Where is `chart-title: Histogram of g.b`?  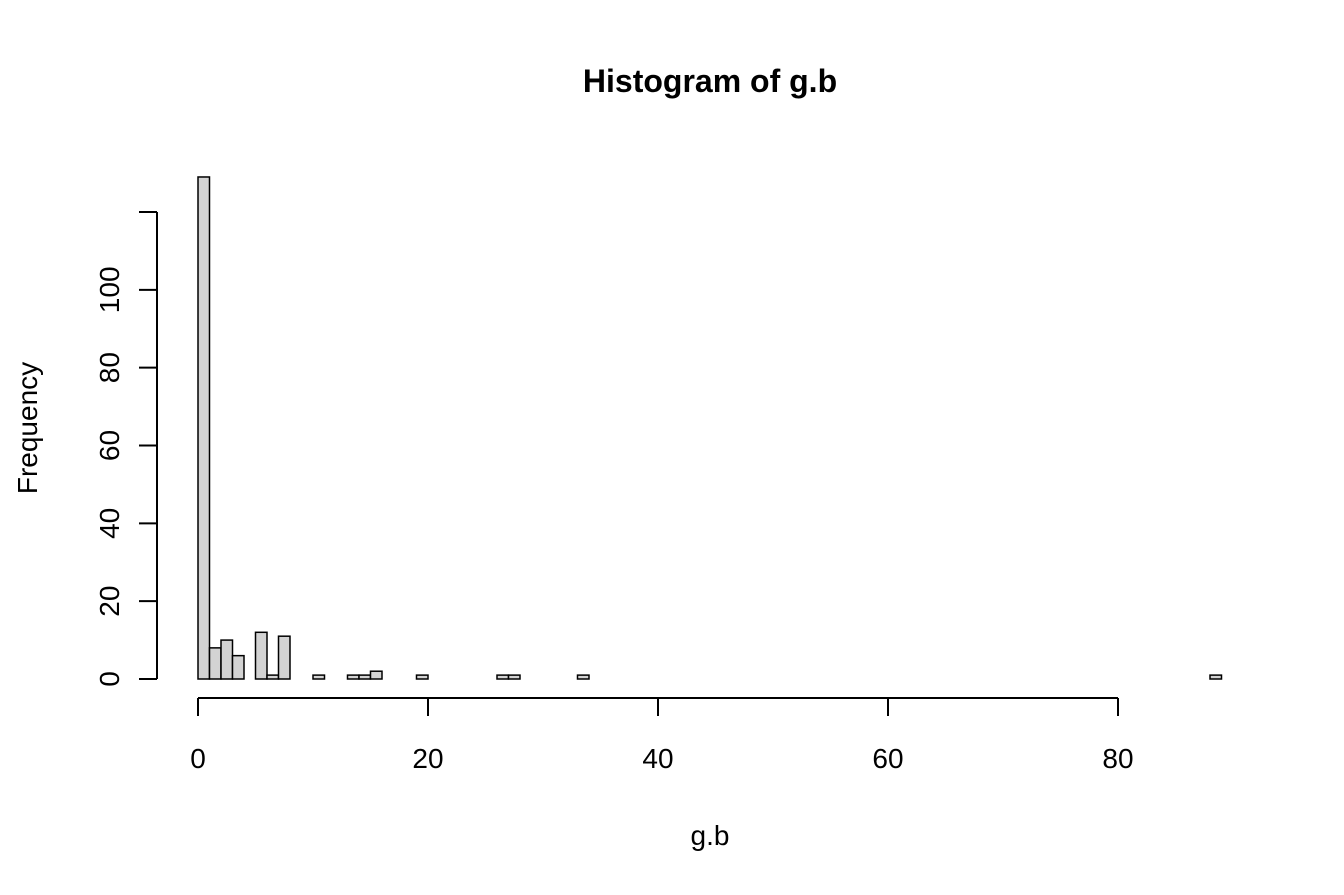
chart-title: Histogram of g.b is located at coordinates (710, 81).